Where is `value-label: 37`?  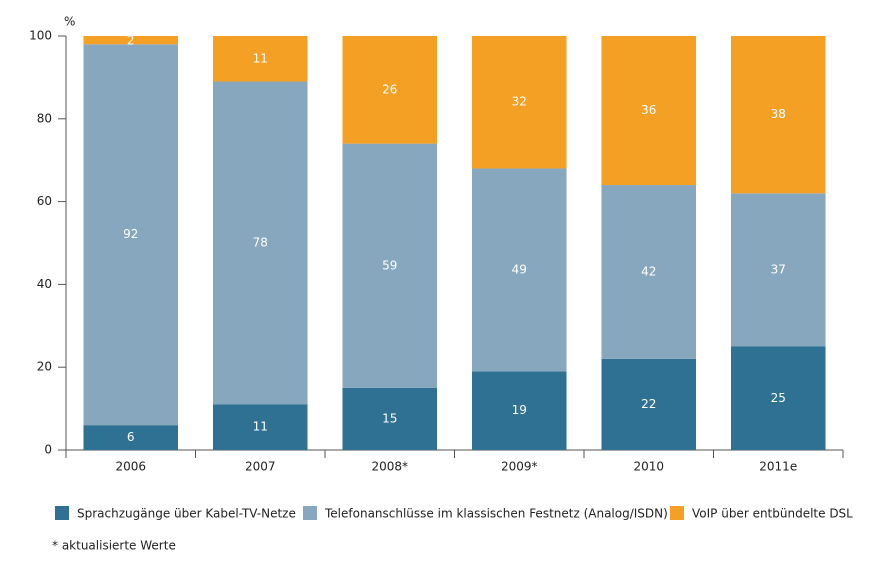
value-label: 37 is located at coordinates (778, 269).